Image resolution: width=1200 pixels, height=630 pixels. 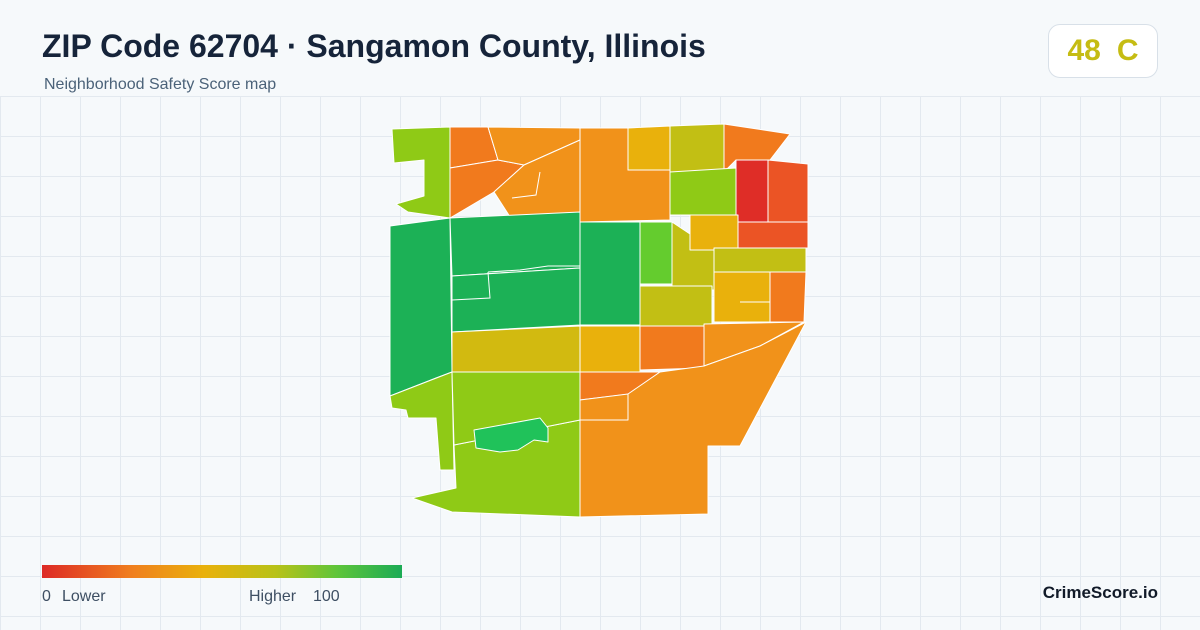 What do you see at coordinates (1127, 50) in the screenshot?
I see `score-grade: C` at bounding box center [1127, 50].